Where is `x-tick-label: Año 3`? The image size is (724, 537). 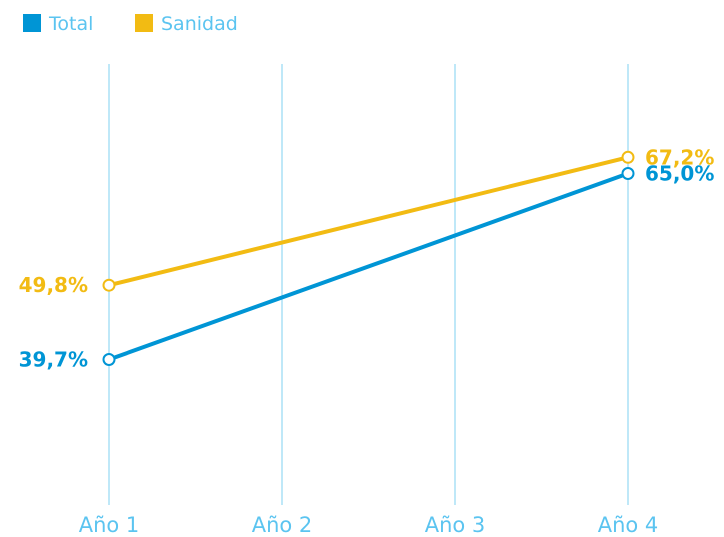 x-tick-label: Año 3 is located at coordinates (455, 525).